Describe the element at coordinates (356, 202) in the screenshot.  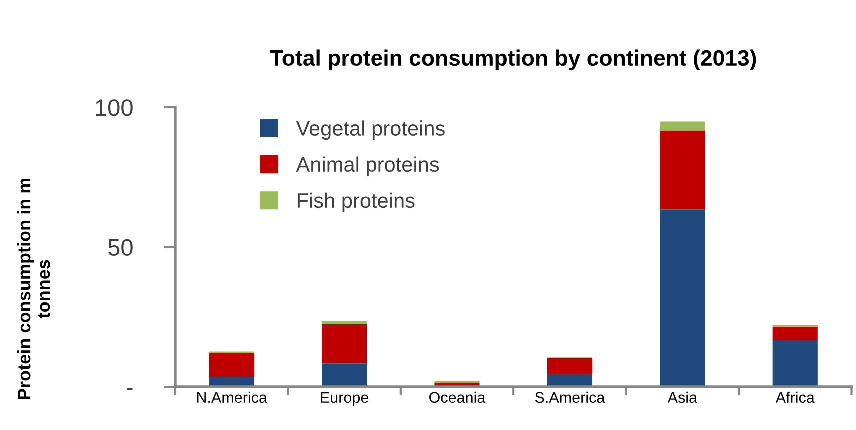
I see `legend-label: Fish proteins` at that location.